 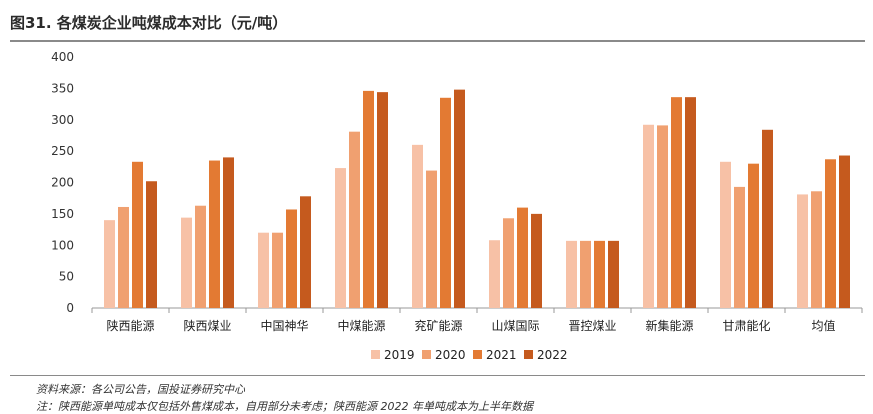 What do you see at coordinates (515, 326) in the screenshot?
I see `x-tick-label: 山煤国际` at bounding box center [515, 326].